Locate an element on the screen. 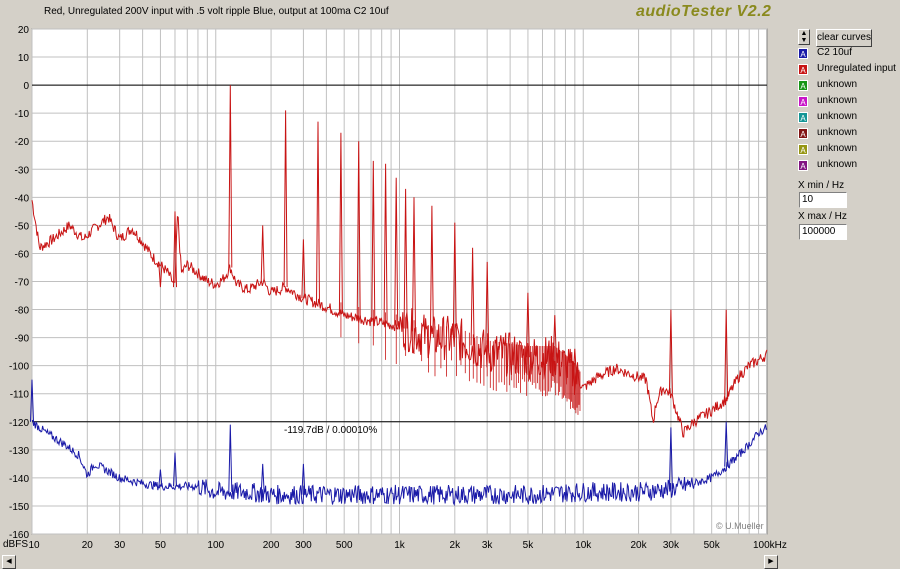 This screenshot has width=900, height=569. x-tick-label: 10k is located at coordinates (583, 545).